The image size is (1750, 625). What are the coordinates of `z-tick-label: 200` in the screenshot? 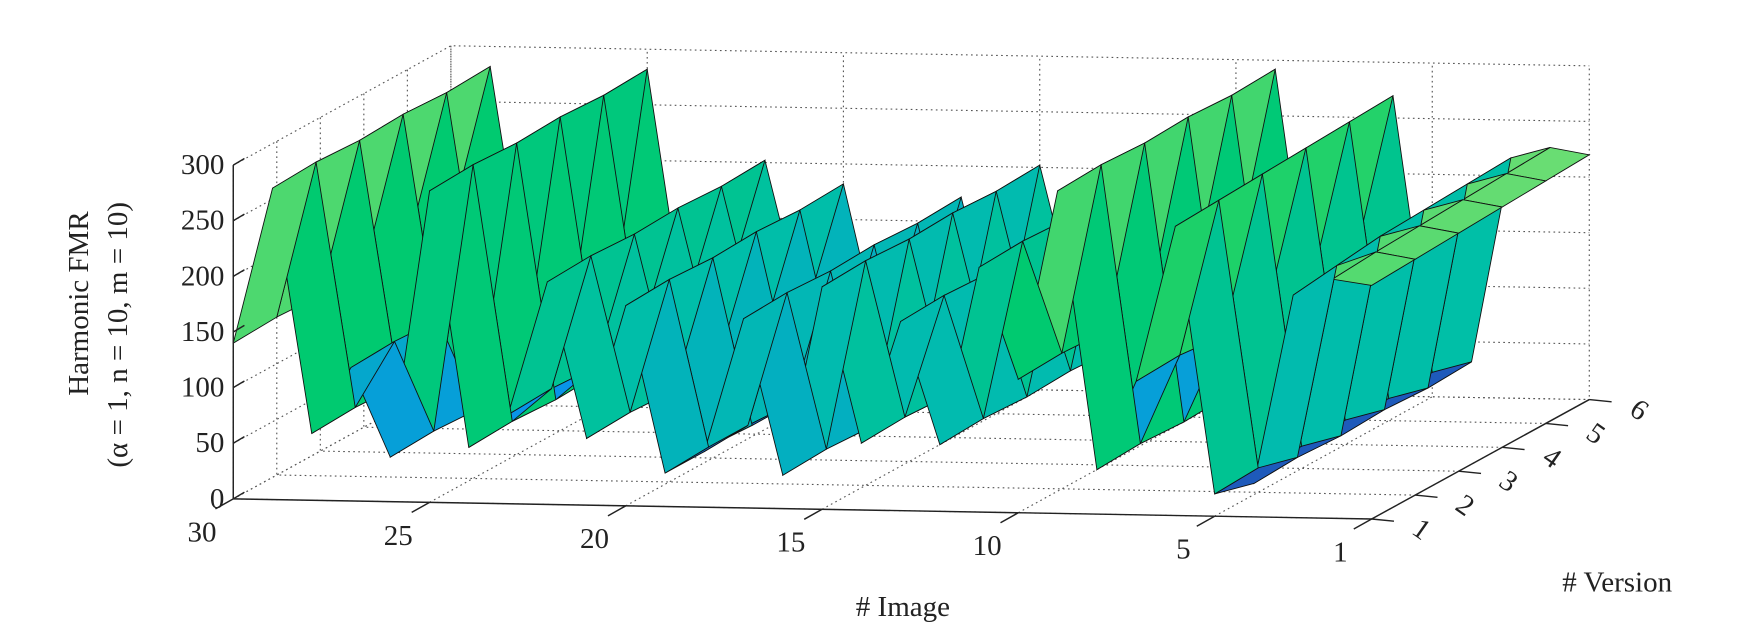 It's located at (203, 276).